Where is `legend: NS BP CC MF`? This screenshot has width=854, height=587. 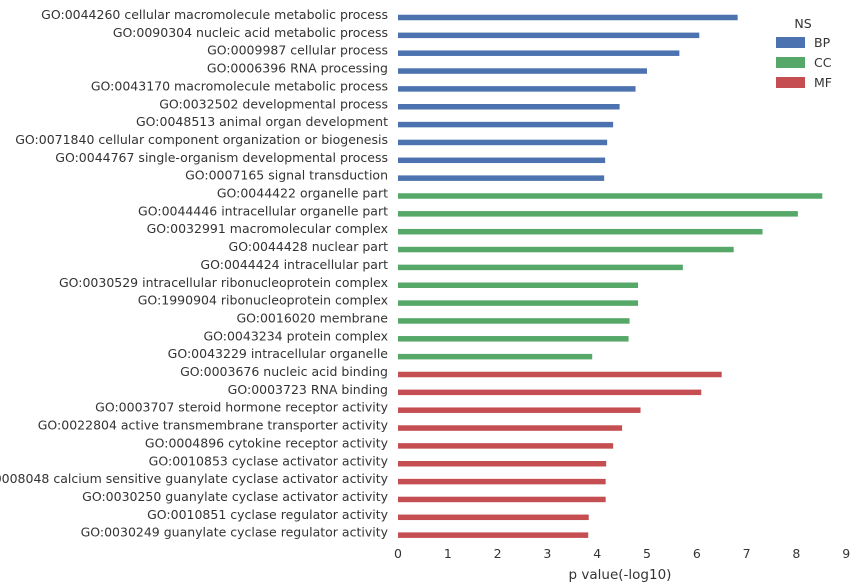 legend: NS BP CC MF is located at coordinates (804, 53).